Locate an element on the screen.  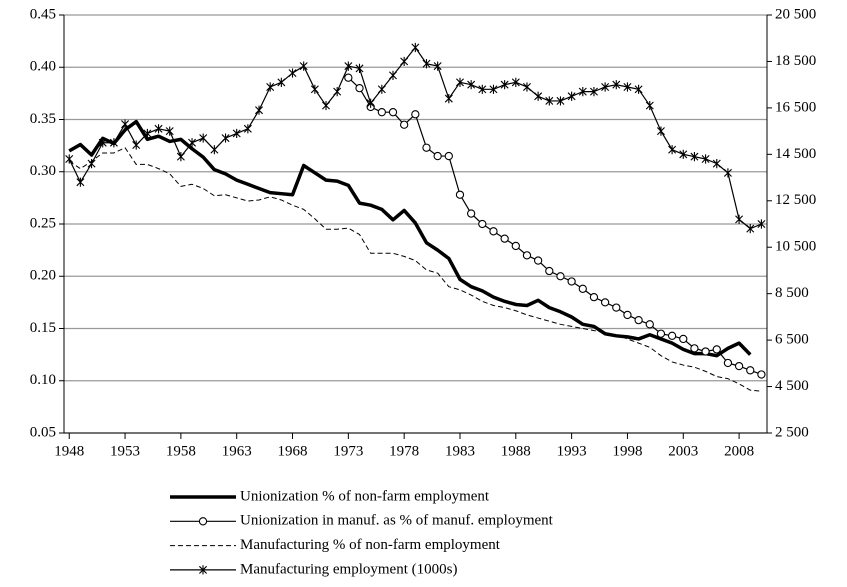
y2-tick-label: 14 500 is located at coordinates (795, 154).